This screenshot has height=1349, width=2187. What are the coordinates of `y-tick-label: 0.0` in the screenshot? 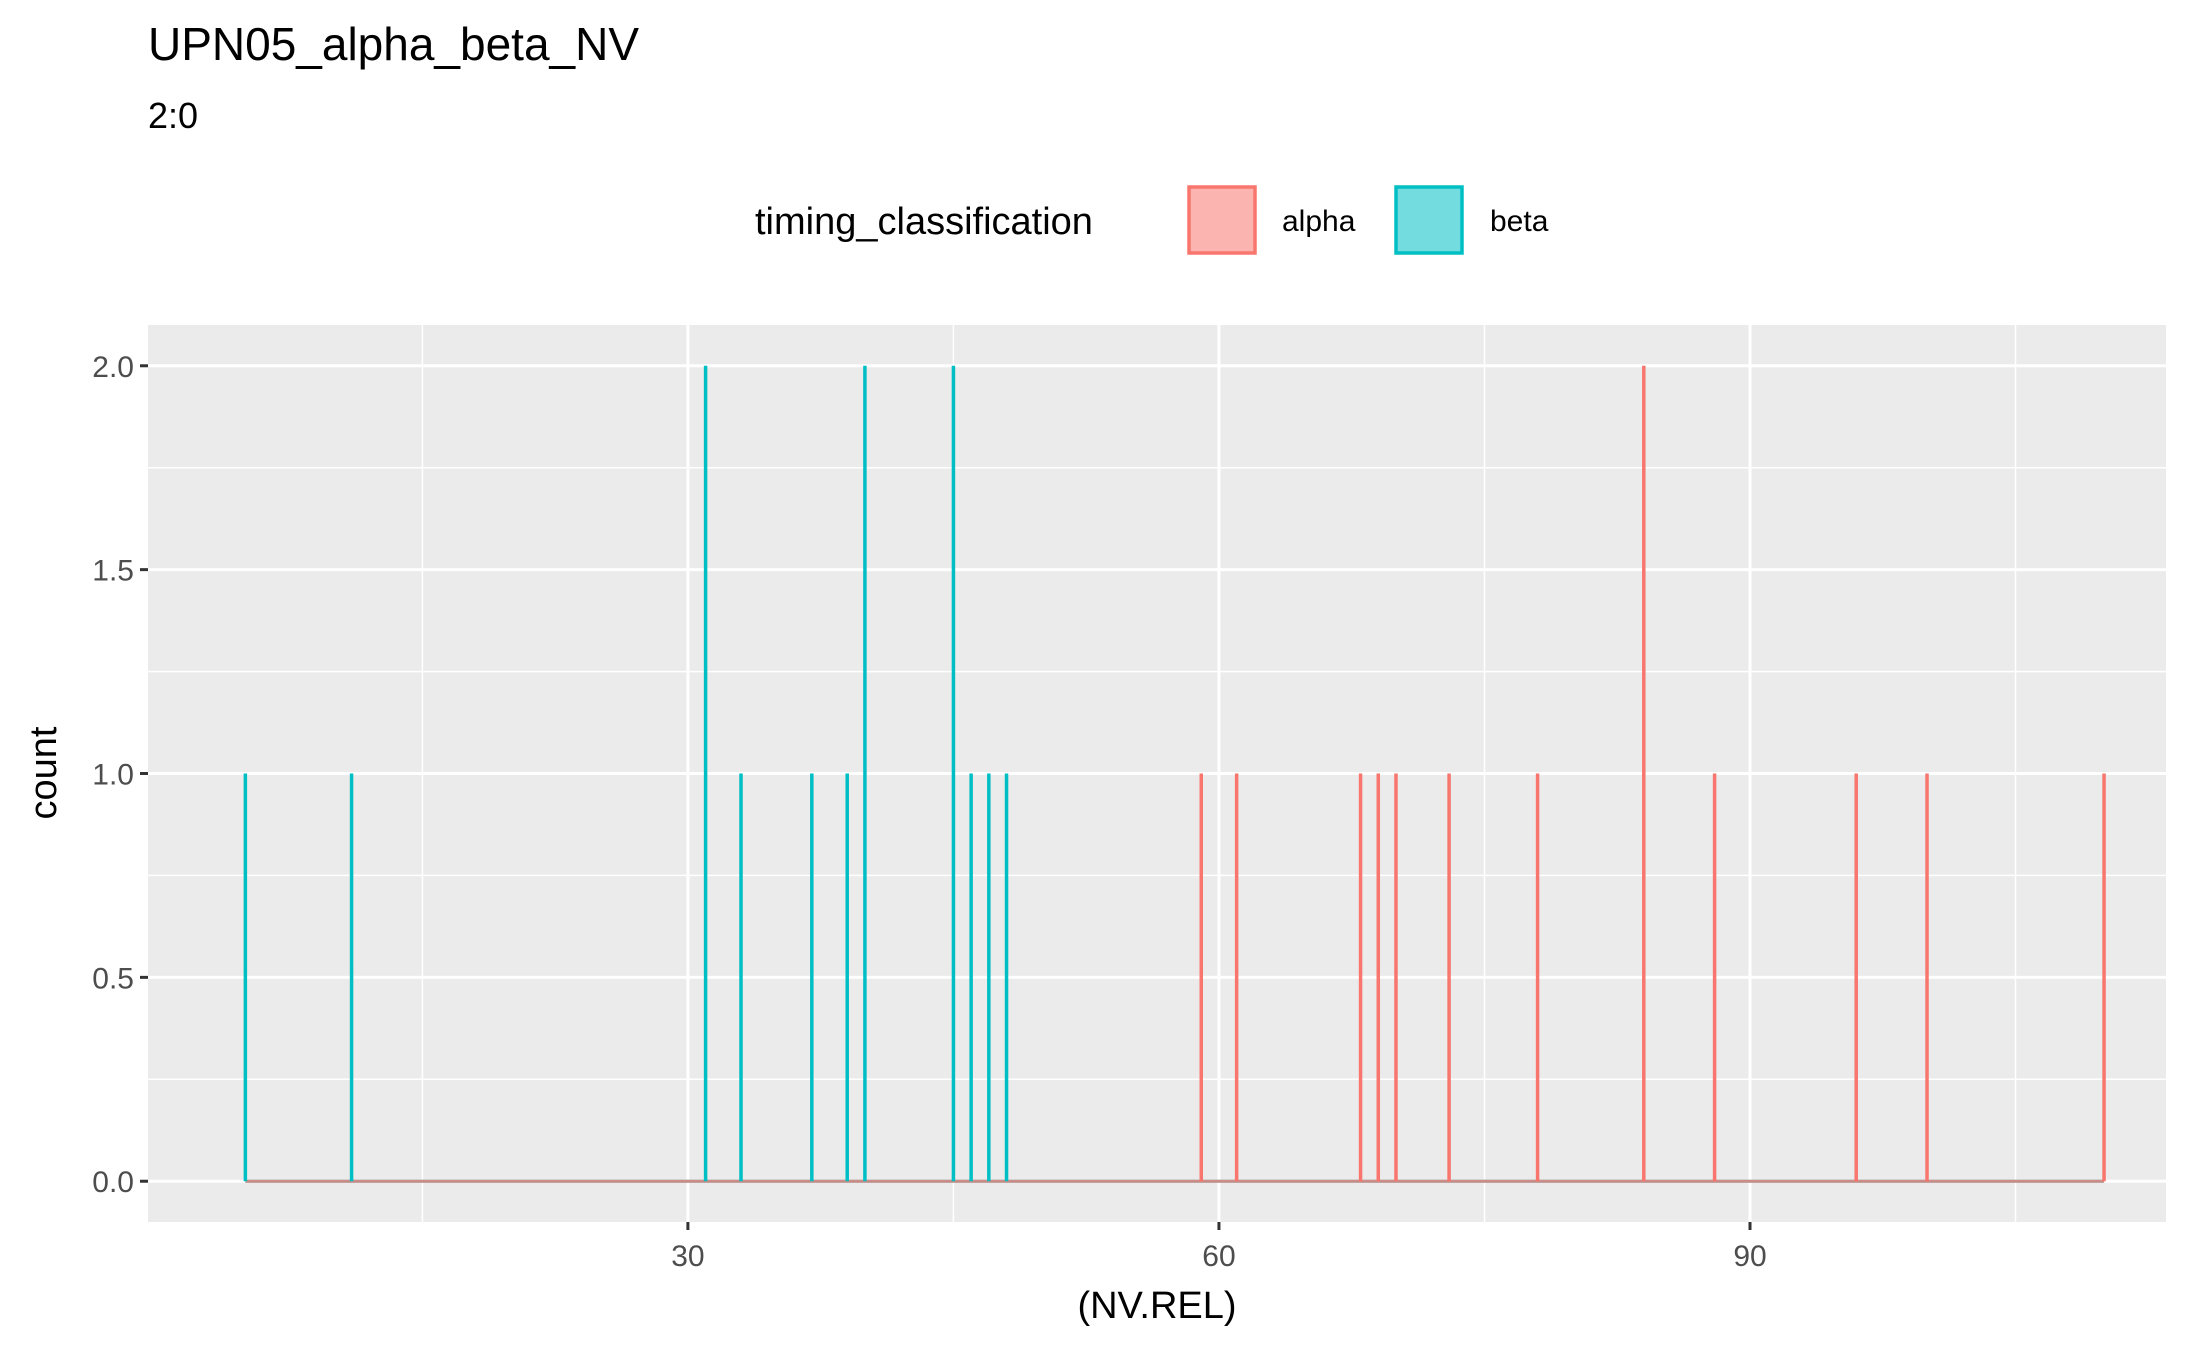 It's located at (113, 1182).